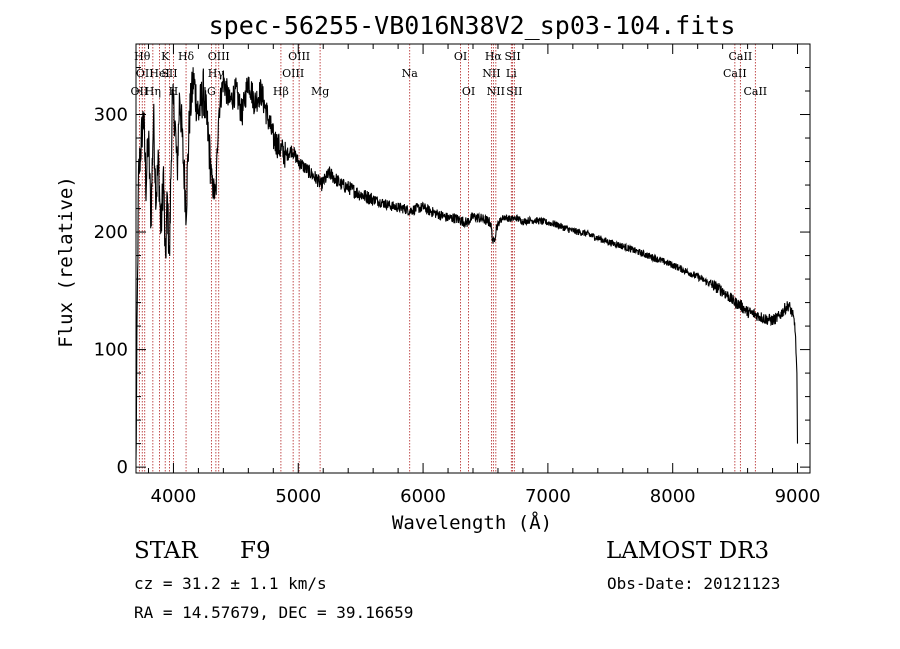 The height and width of the screenshot is (649, 900). Describe the element at coordinates (514, 91) in the screenshot. I see `line-label-24: SII` at that location.